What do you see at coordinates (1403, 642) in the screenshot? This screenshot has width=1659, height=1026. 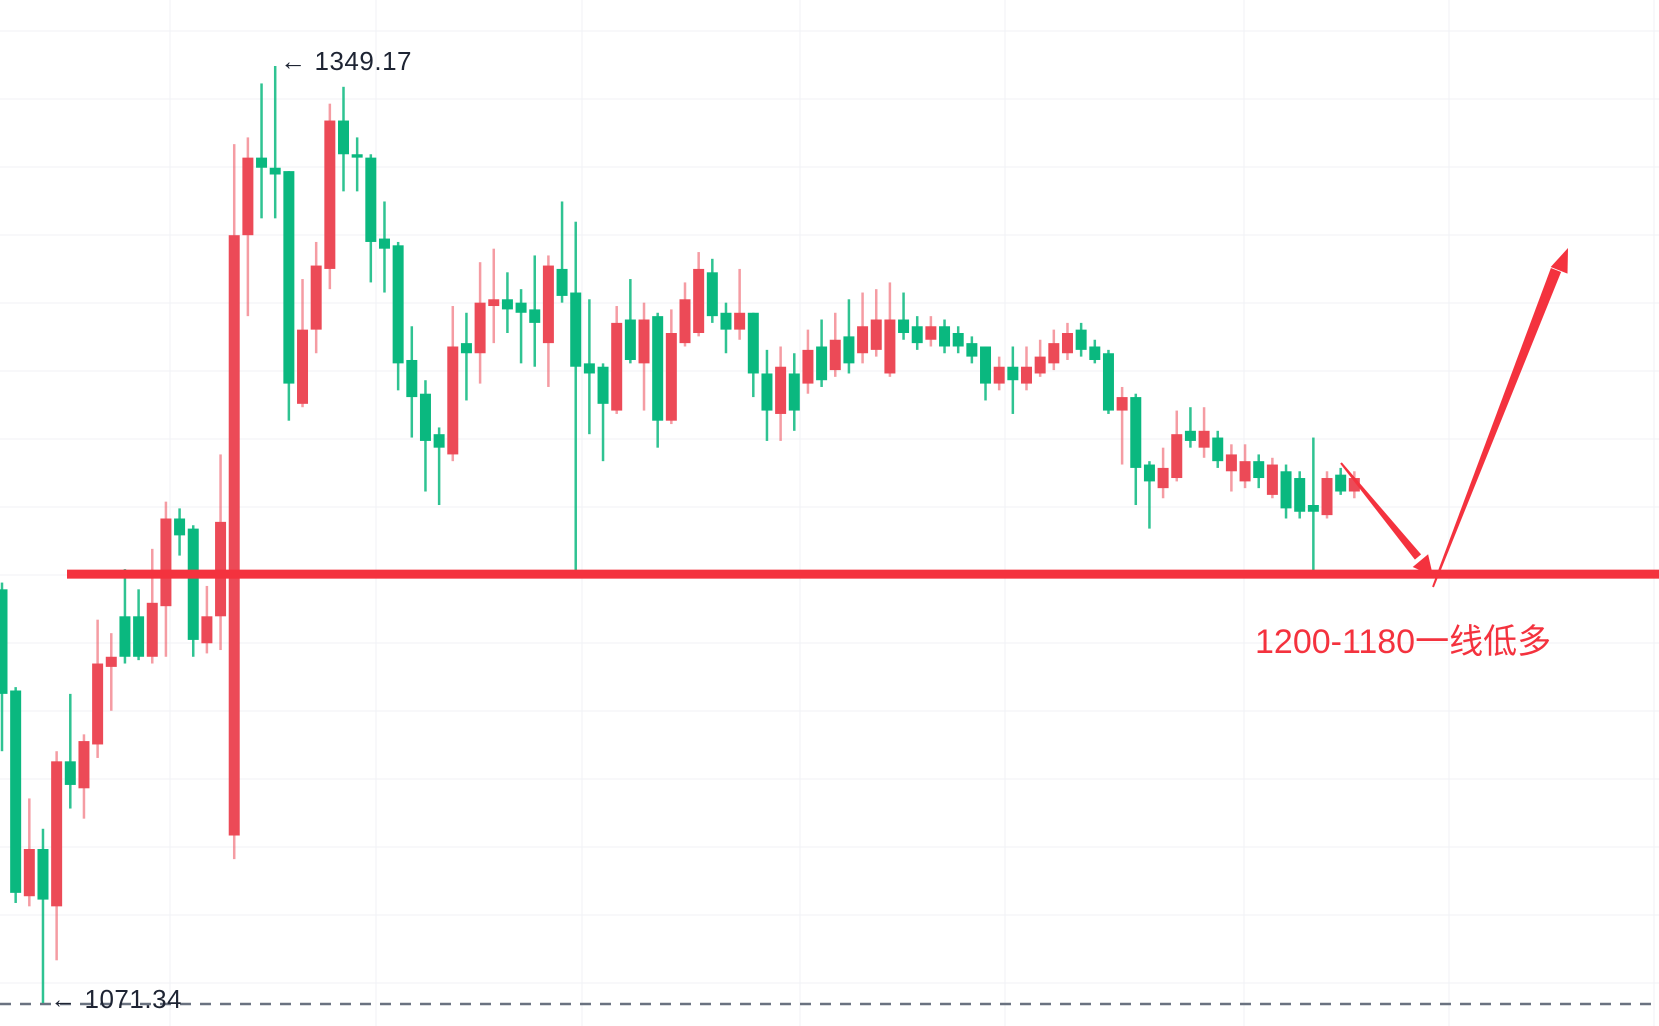 I see `annotation-text: 1200-1180一线低多` at bounding box center [1403, 642].